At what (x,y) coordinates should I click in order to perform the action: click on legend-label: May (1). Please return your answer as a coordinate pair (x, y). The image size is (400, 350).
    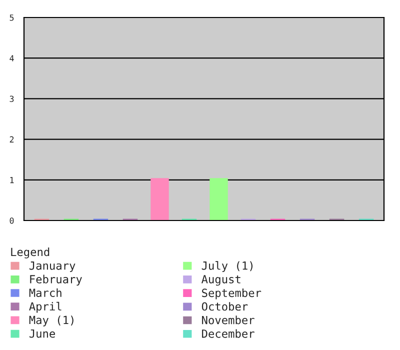
    Looking at the image, I should click on (51, 321).